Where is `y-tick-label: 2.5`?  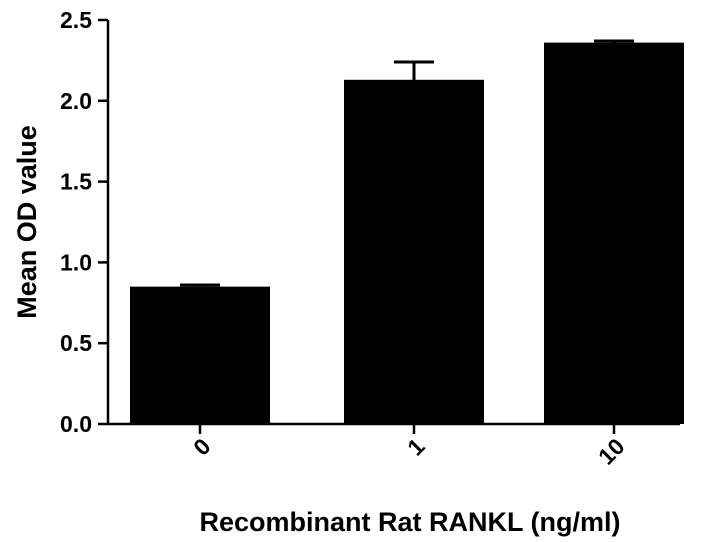 y-tick-label: 2.5 is located at coordinates (76, 20).